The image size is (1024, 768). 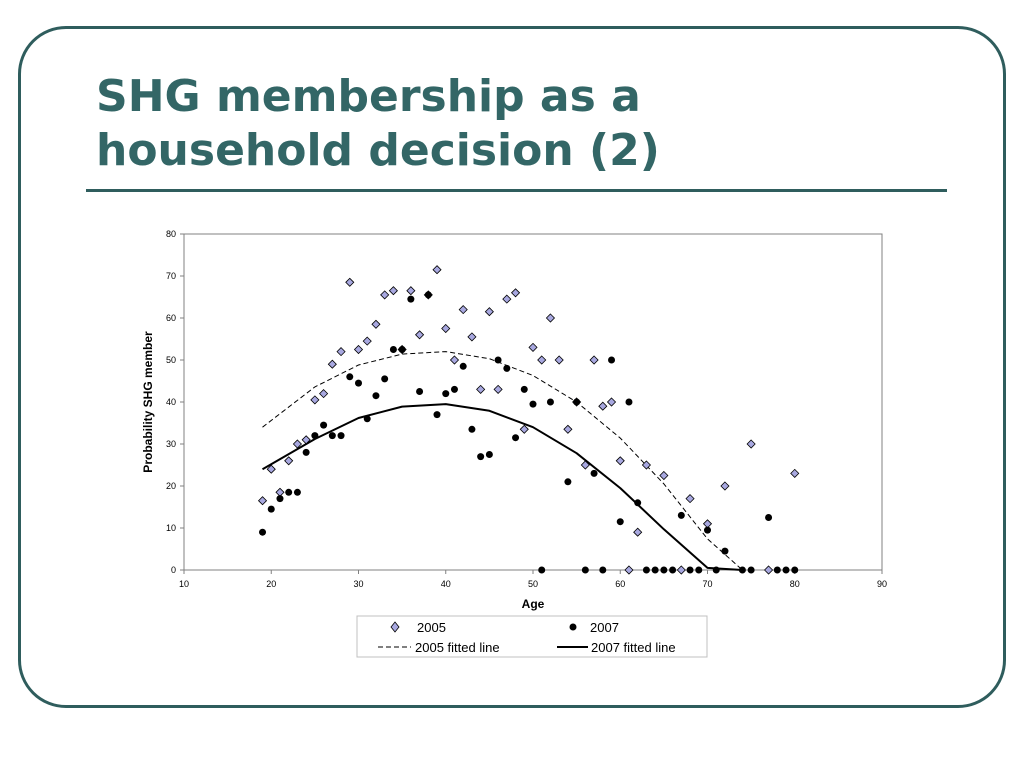 I want to click on y-axis-label: Probability SHG member, so click(x=148, y=402).